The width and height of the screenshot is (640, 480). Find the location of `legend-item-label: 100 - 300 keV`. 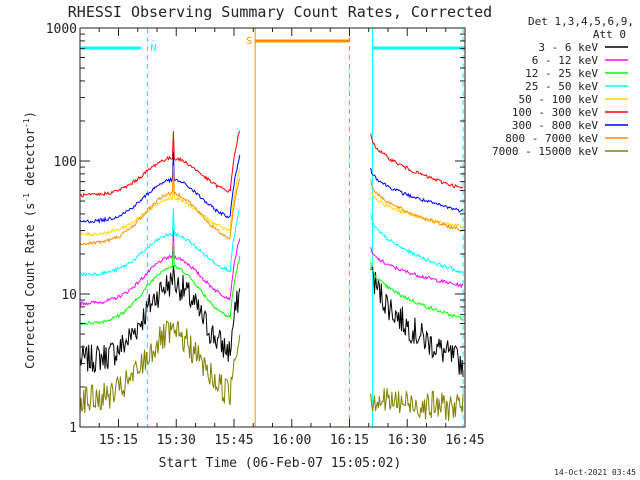

legend-item-label: 100 - 300 keV is located at coordinates (555, 112).